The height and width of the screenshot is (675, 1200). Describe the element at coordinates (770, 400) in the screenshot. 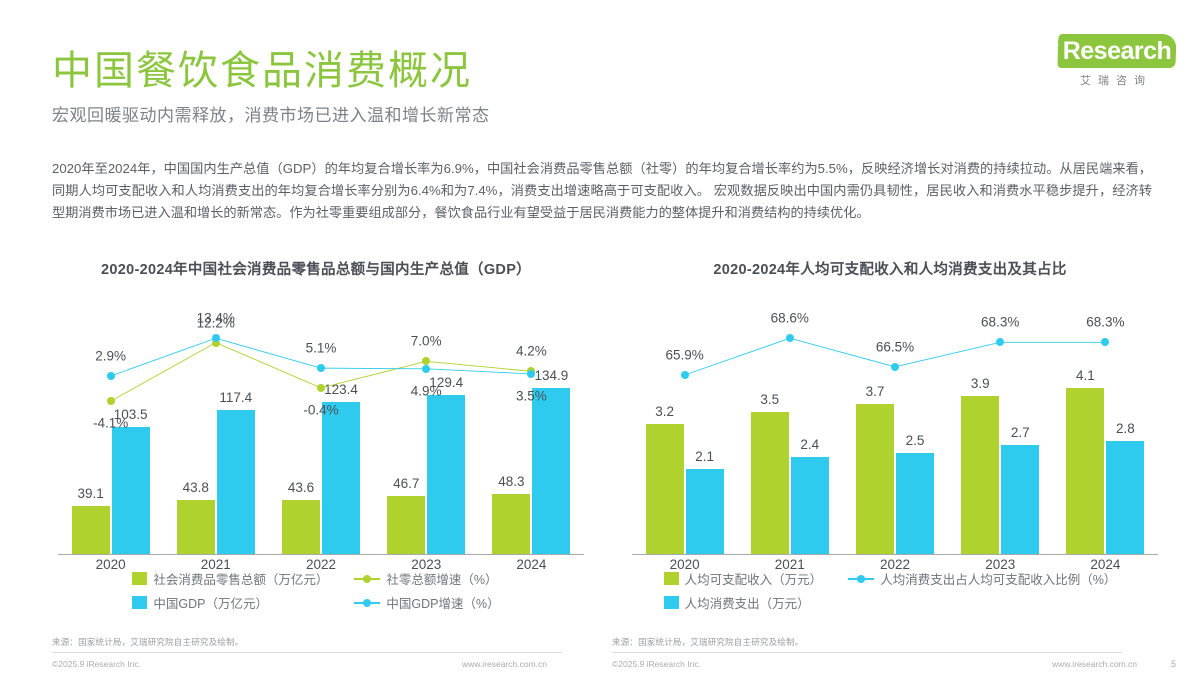

I see `bar-value-label: 3.5` at that location.